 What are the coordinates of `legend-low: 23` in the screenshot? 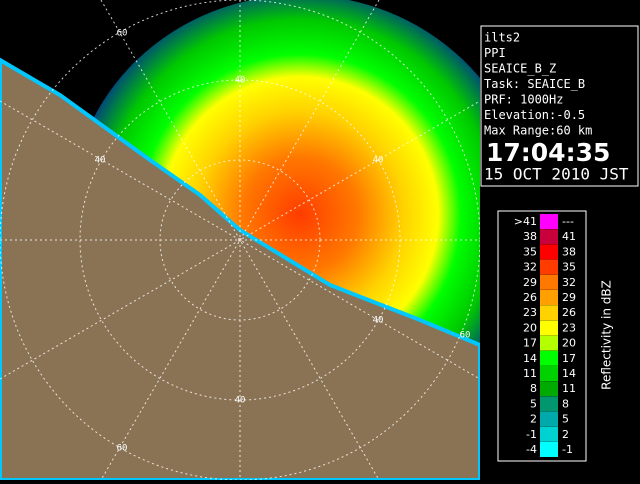 It's located at (530, 312).